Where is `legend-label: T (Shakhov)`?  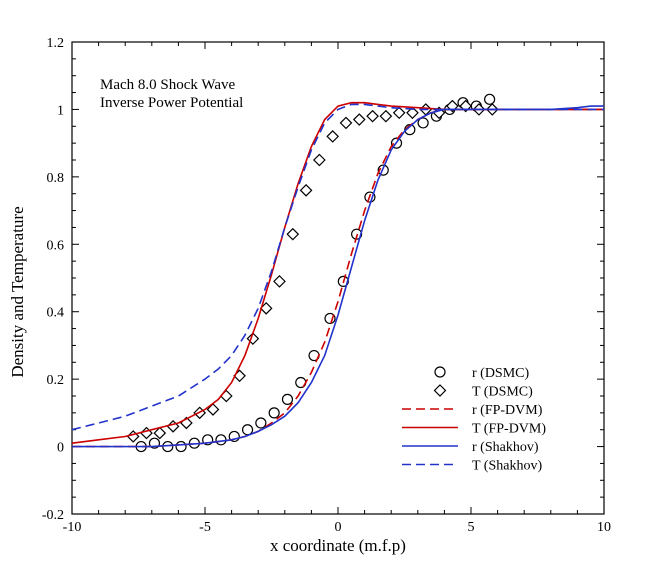
legend-label: T (Shakhov) is located at coordinates (507, 466).